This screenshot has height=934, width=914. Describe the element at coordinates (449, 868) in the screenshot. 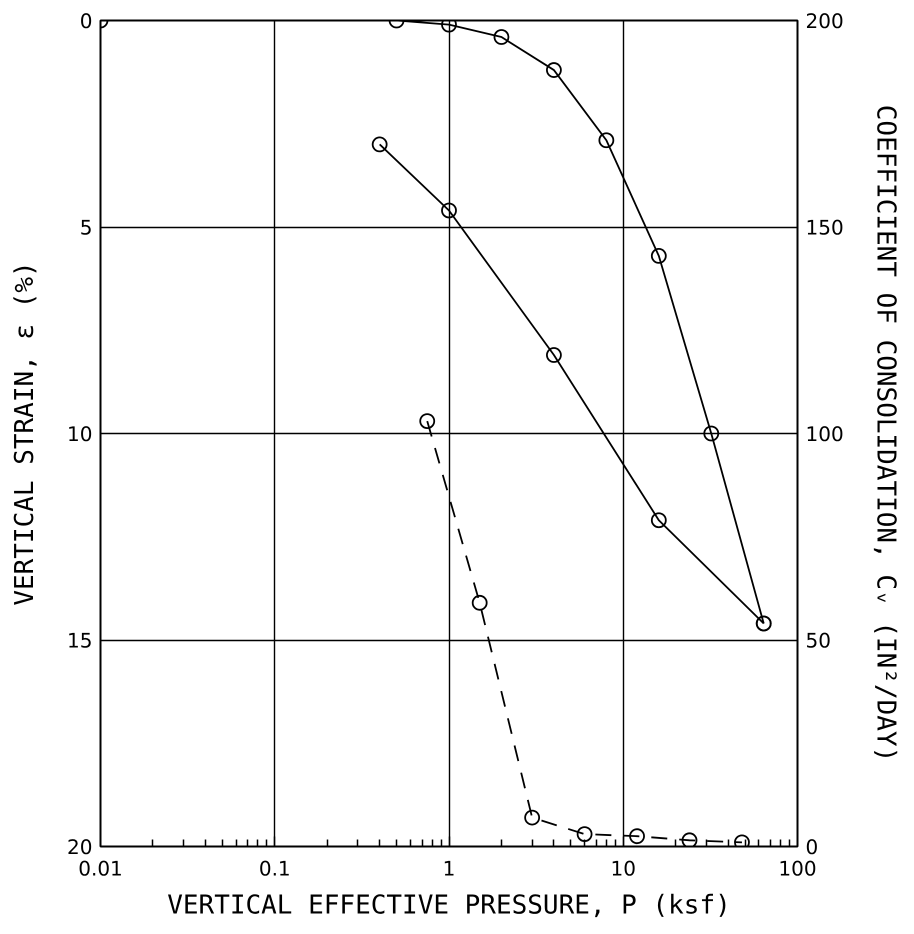

I see `x-tick-label: 1` at that location.